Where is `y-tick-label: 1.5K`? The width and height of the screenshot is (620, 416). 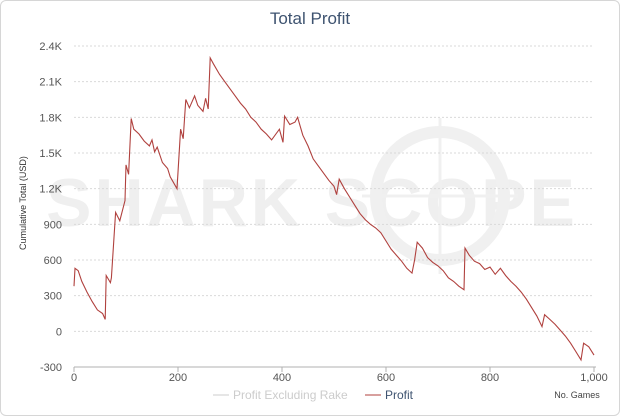 y-tick-label: 1.5K is located at coordinates (50, 154).